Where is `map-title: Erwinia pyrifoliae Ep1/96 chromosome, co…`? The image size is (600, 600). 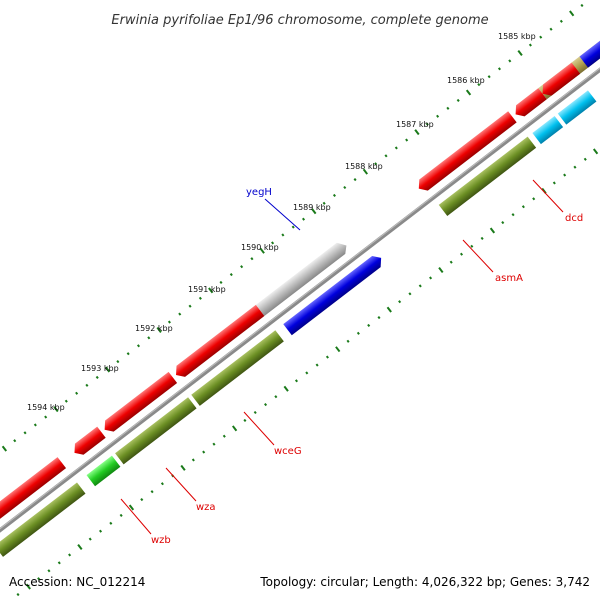
map-title: Erwinia pyrifoliae Ep1/96 chromosome, co… is located at coordinates (299, 20).